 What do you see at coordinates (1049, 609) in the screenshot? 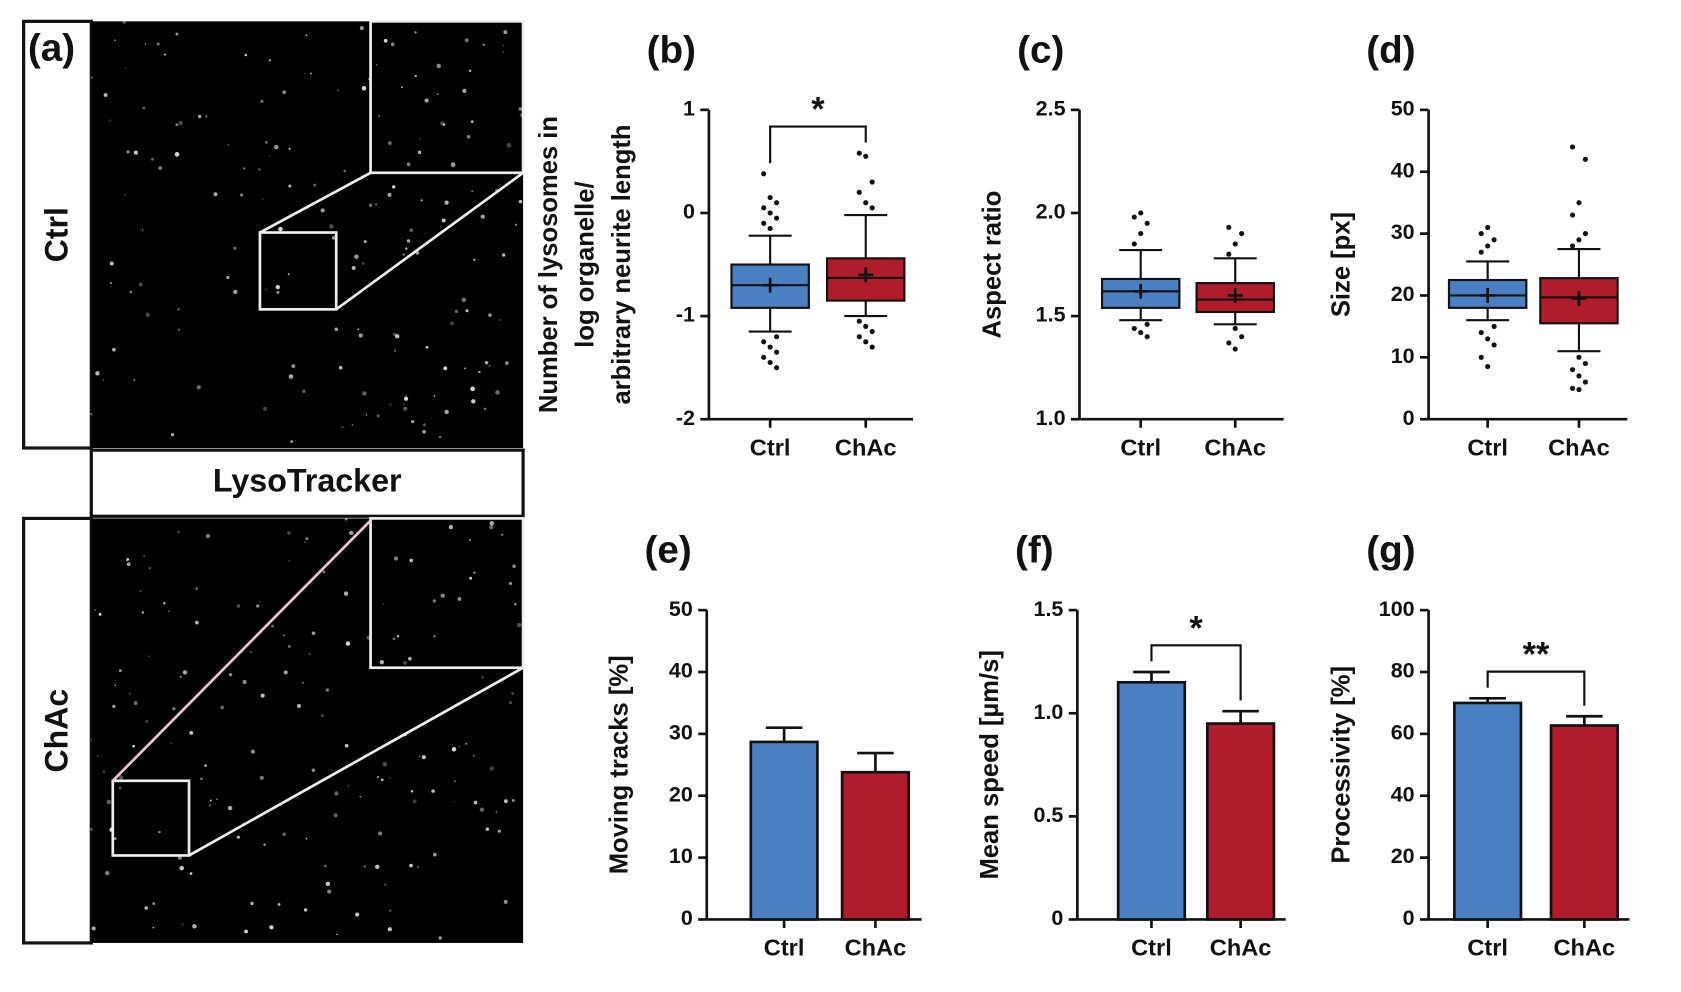
I see `y-tick-label: 1.5` at bounding box center [1049, 609].